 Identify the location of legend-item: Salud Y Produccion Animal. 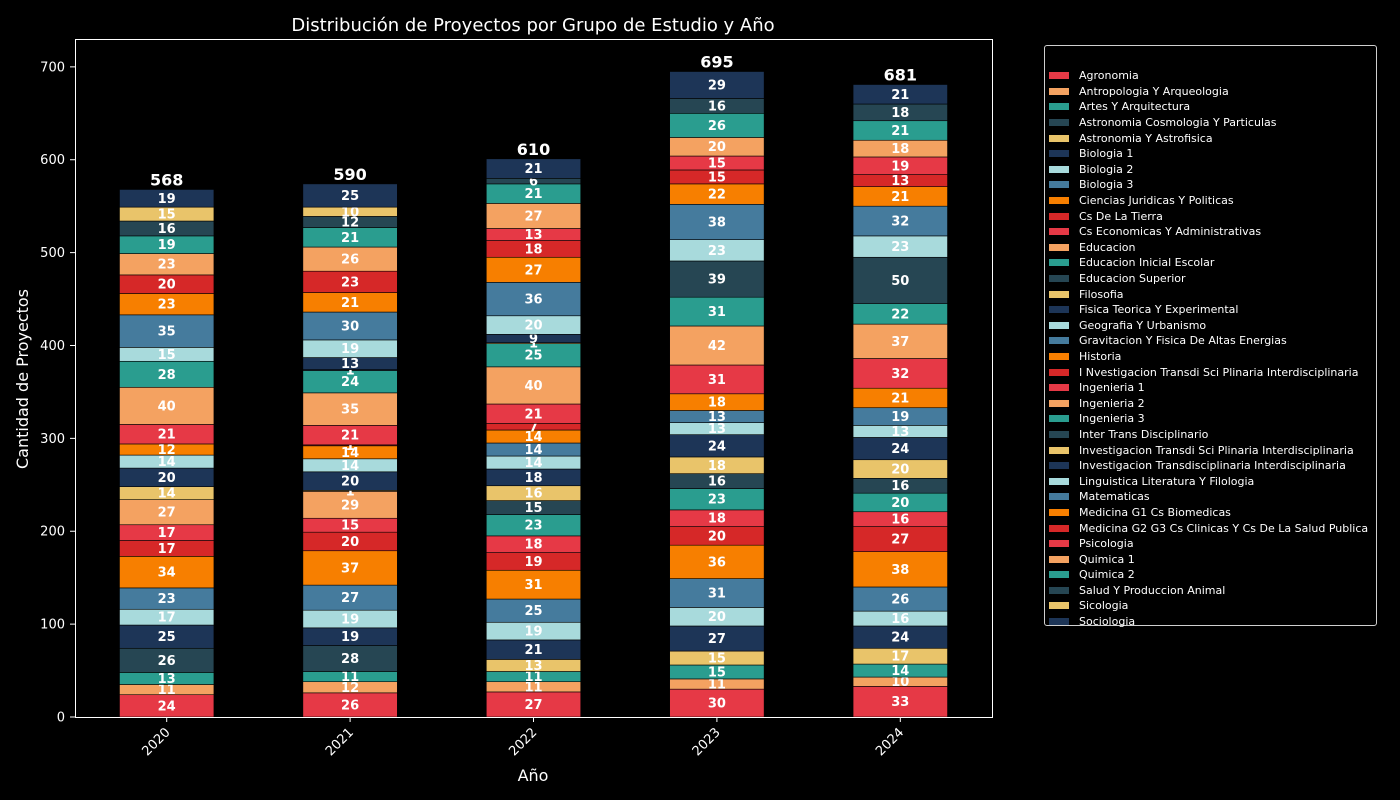
(1212, 591).